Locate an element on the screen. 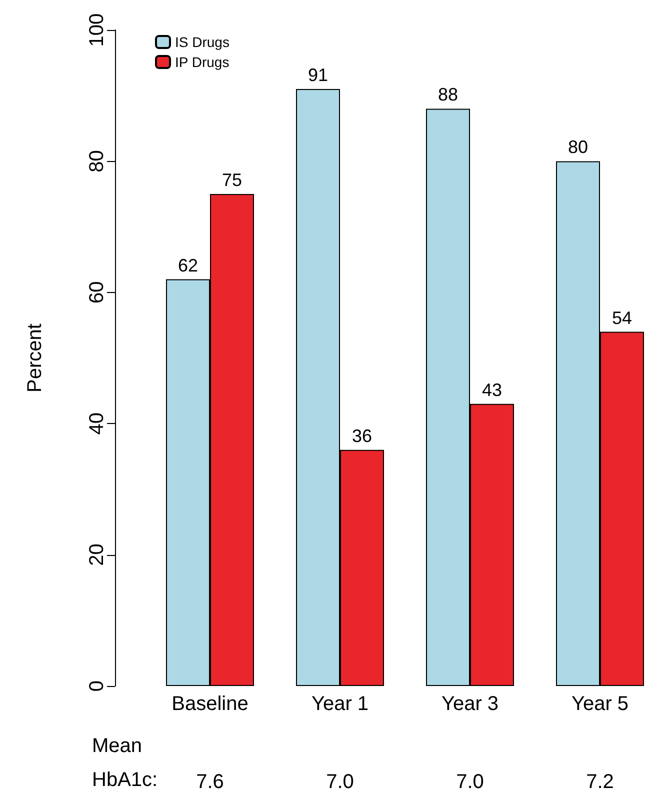  data-label: 80 is located at coordinates (578, 147).